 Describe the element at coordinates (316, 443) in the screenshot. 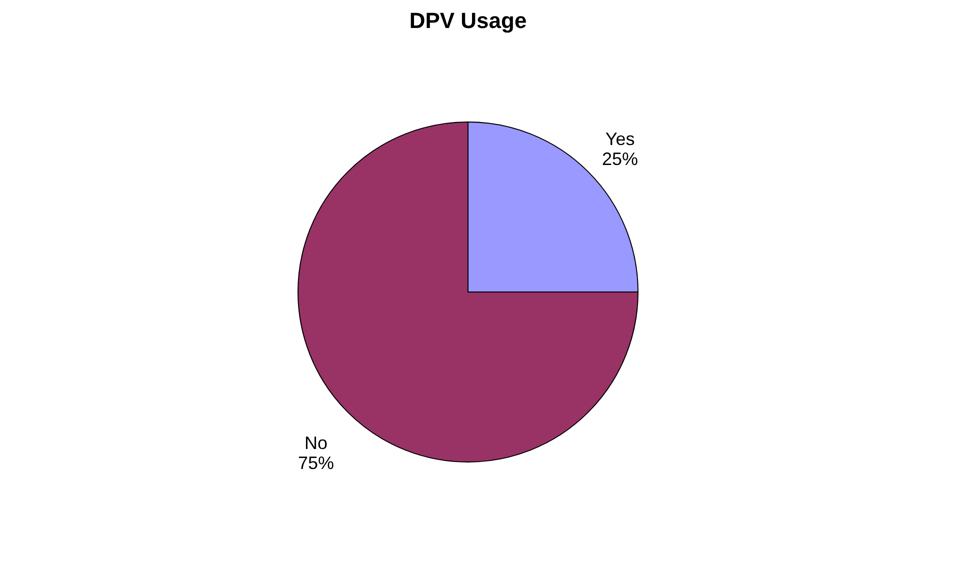

I see `slice-label: No` at that location.